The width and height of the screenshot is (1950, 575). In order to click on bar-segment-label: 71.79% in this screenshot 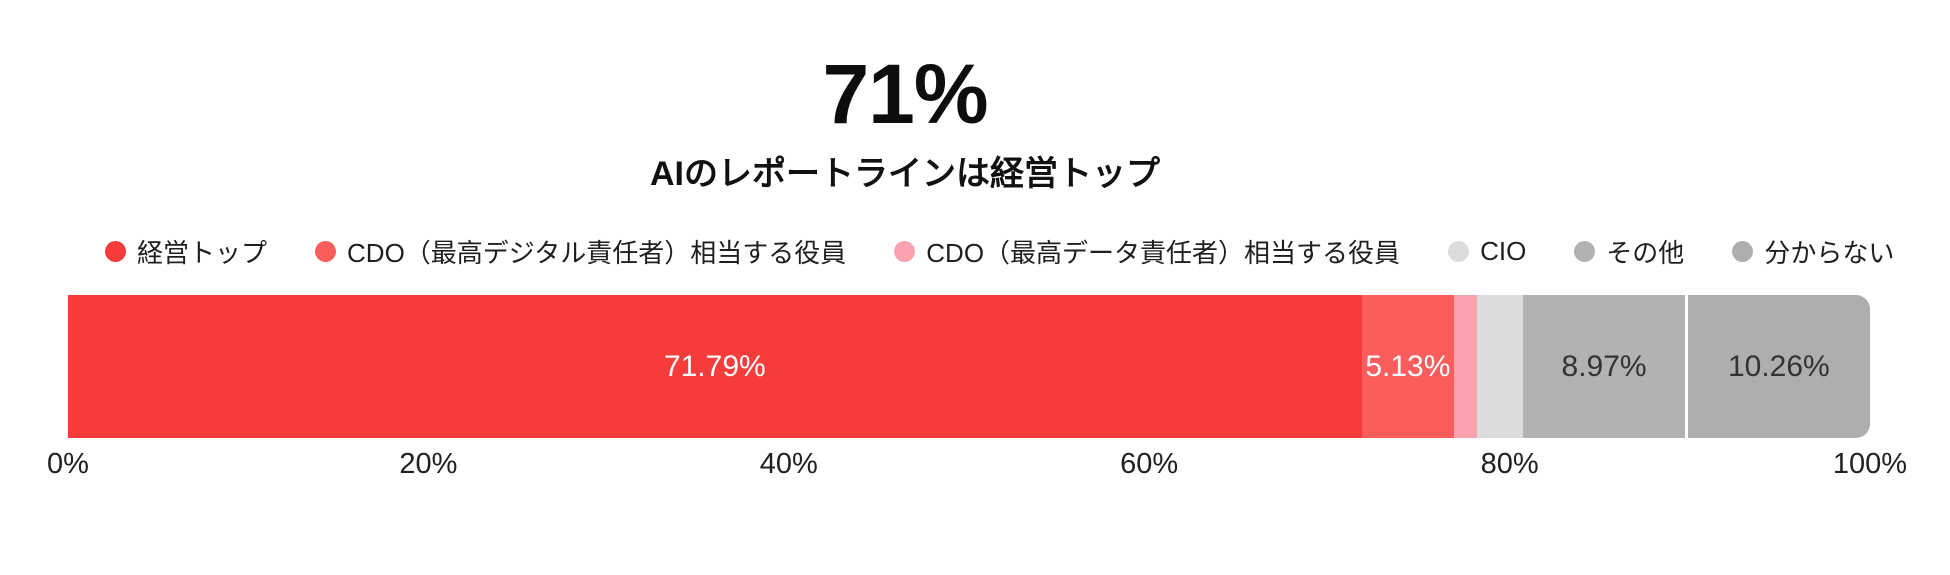, I will do `click(714, 366)`.